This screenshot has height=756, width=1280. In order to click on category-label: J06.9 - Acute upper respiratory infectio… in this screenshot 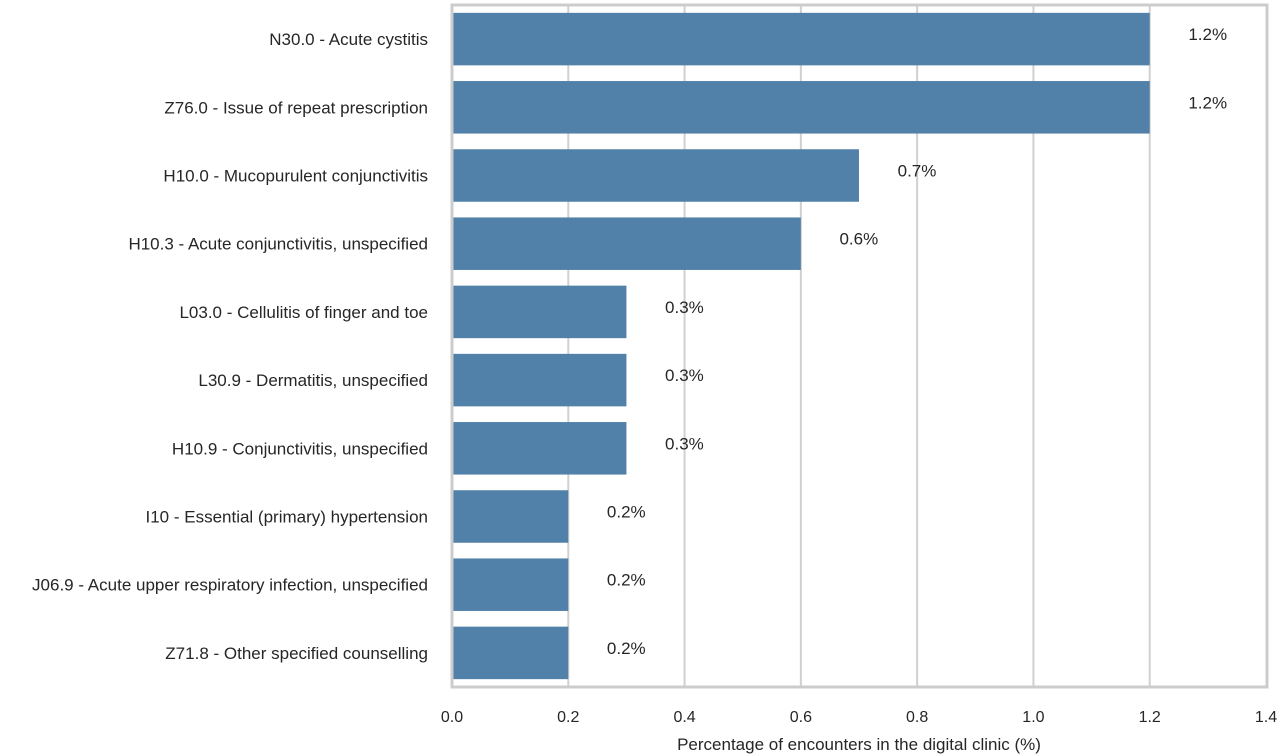, I will do `click(230, 585)`.